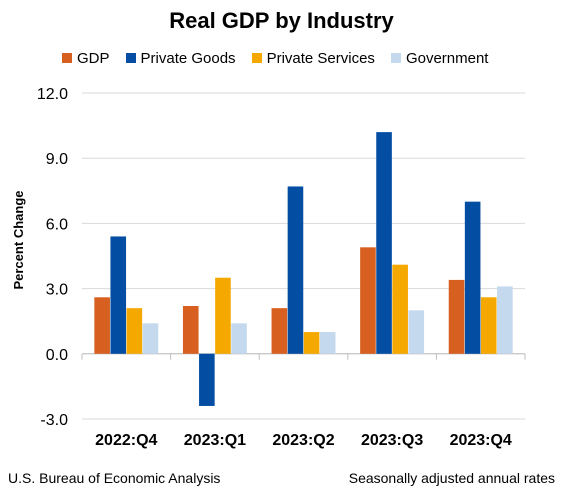 Image resolution: width=563 pixels, height=497 pixels. What do you see at coordinates (188, 58) in the screenshot?
I see `legend-label: Private Goods` at bounding box center [188, 58].